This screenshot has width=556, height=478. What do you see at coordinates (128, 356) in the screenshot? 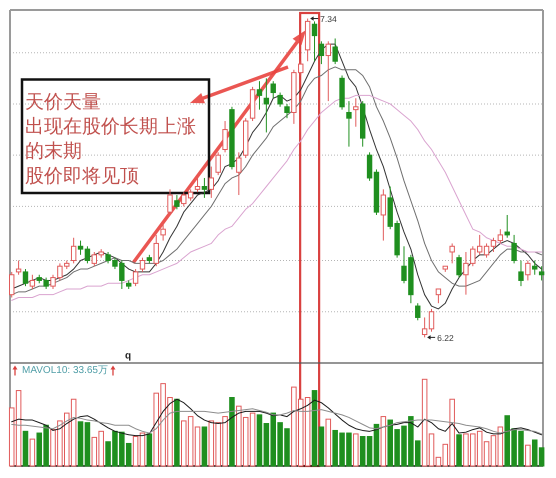
I see `annotation: q` at bounding box center [128, 356].